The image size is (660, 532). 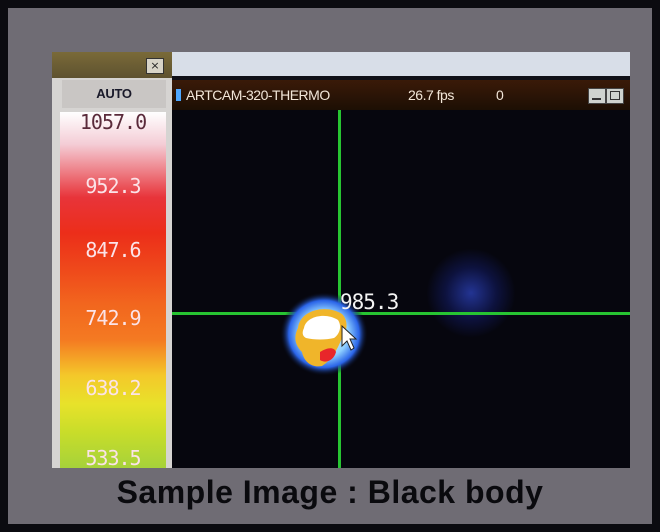 I want to click on minimize-icon, so click(x=597, y=96).